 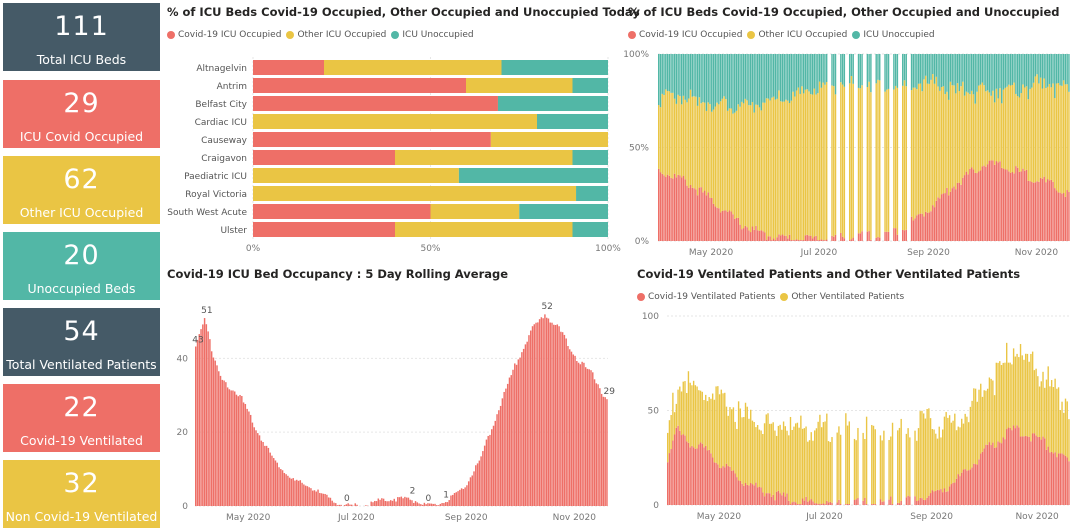 What do you see at coordinates (81, 342) in the screenshot?
I see `kpi-total-ventilated: 54 Total Ventilated Patients` at bounding box center [81, 342].